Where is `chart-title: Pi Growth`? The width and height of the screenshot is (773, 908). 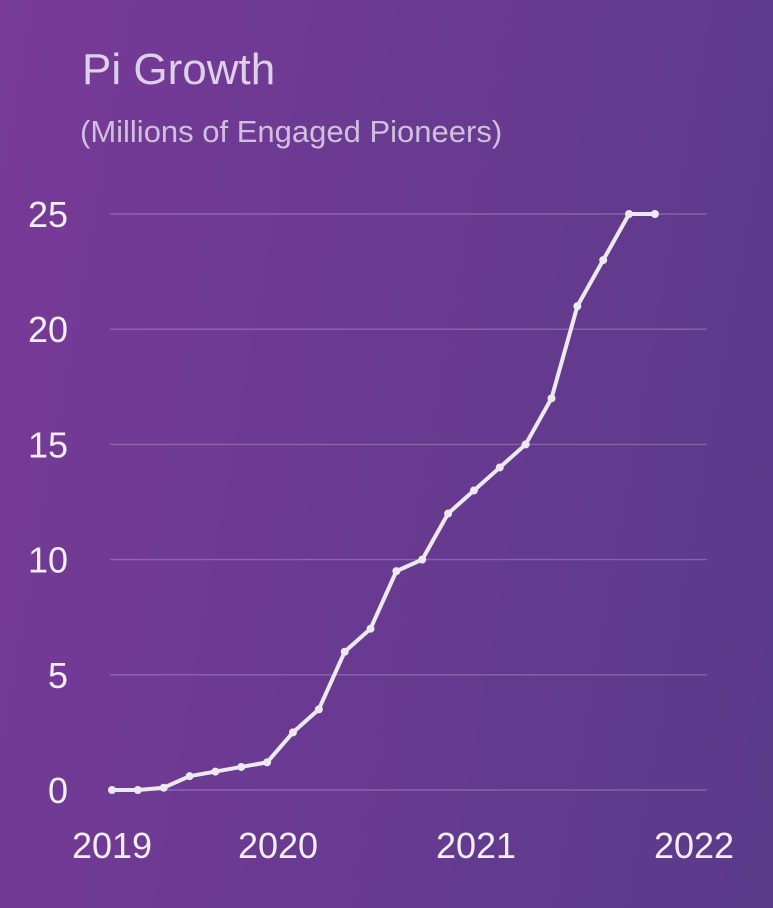 chart-title: Pi Growth is located at coordinates (178, 69).